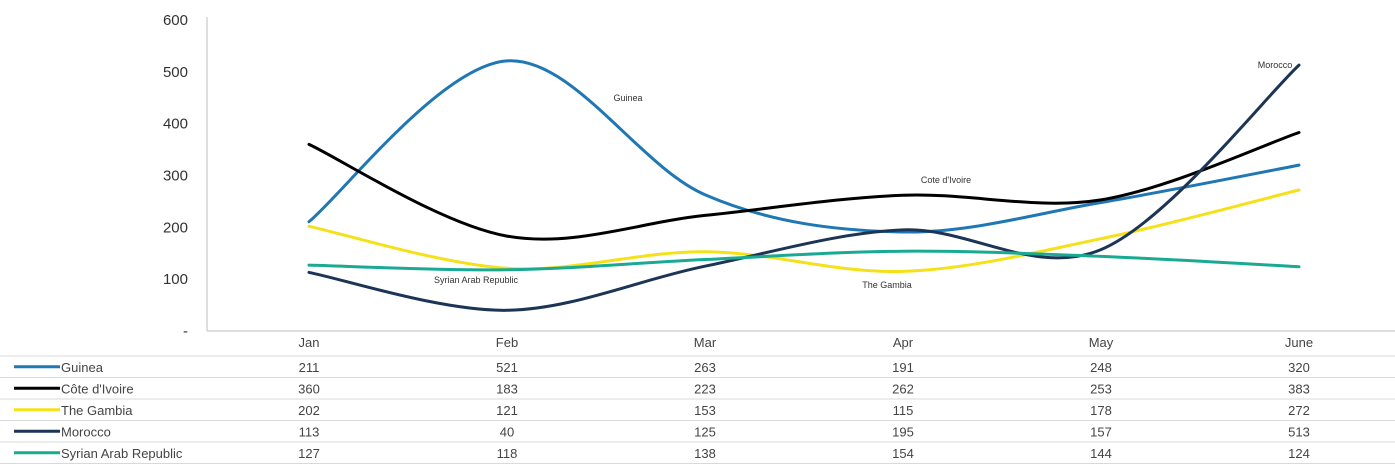 This screenshot has height=473, width=1395. What do you see at coordinates (1299, 388) in the screenshot?
I see `table-cell: 383` at bounding box center [1299, 388].